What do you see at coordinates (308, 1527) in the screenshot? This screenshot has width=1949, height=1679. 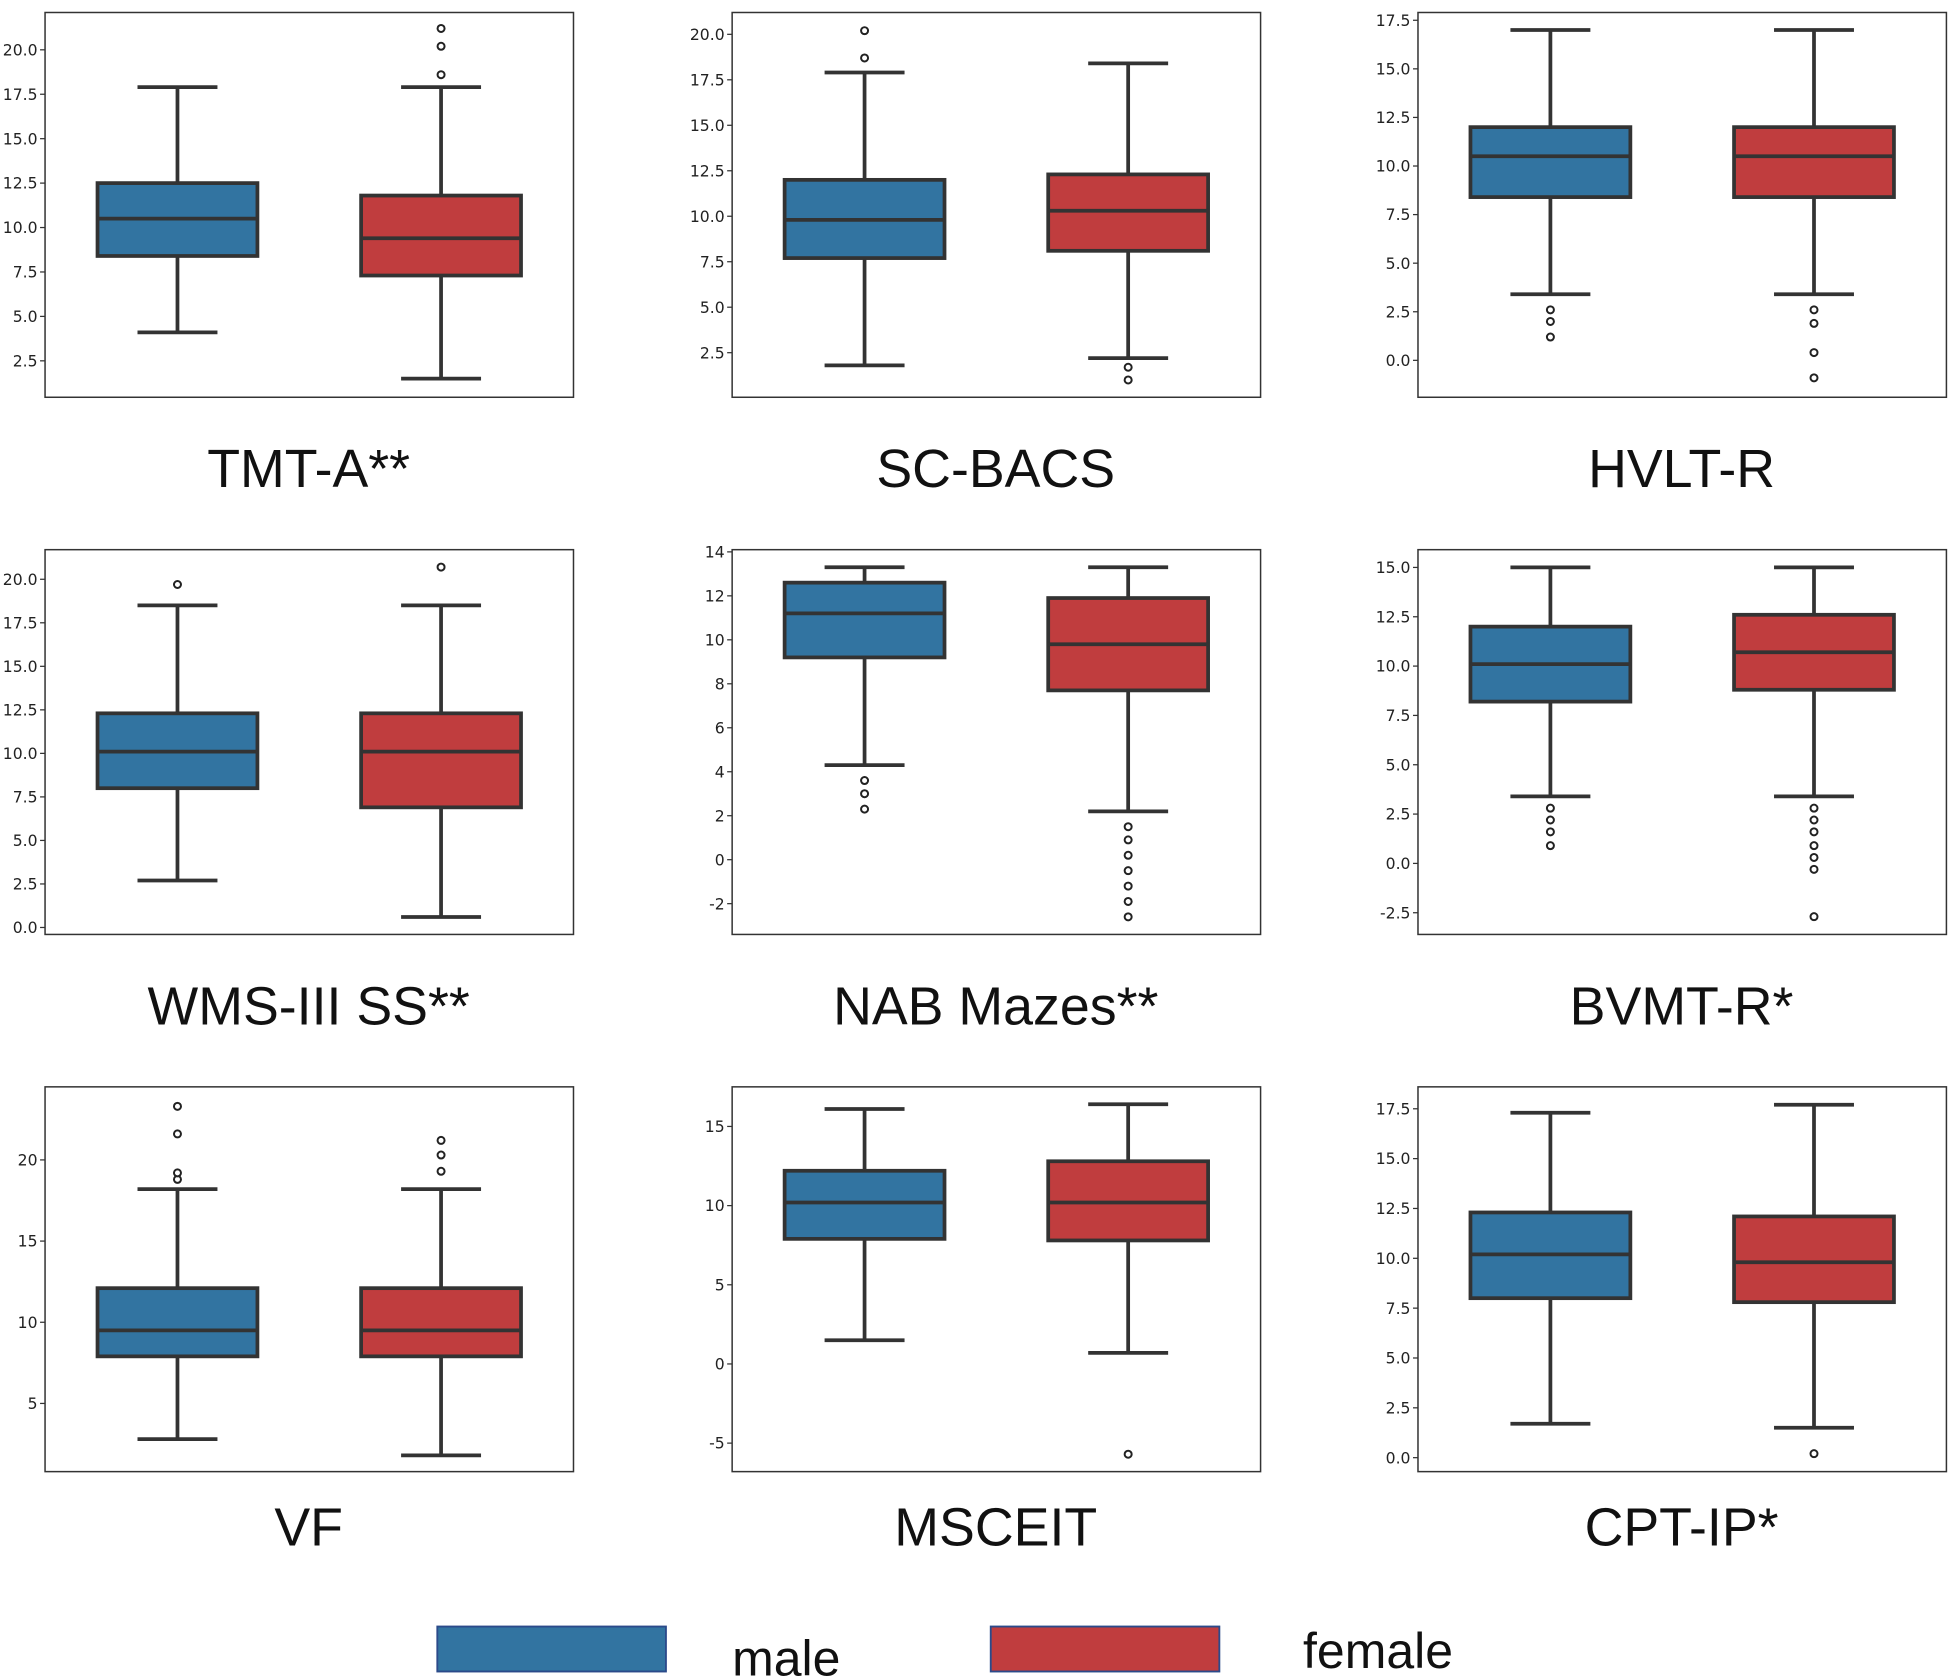 I see `panel-title: VF` at bounding box center [308, 1527].